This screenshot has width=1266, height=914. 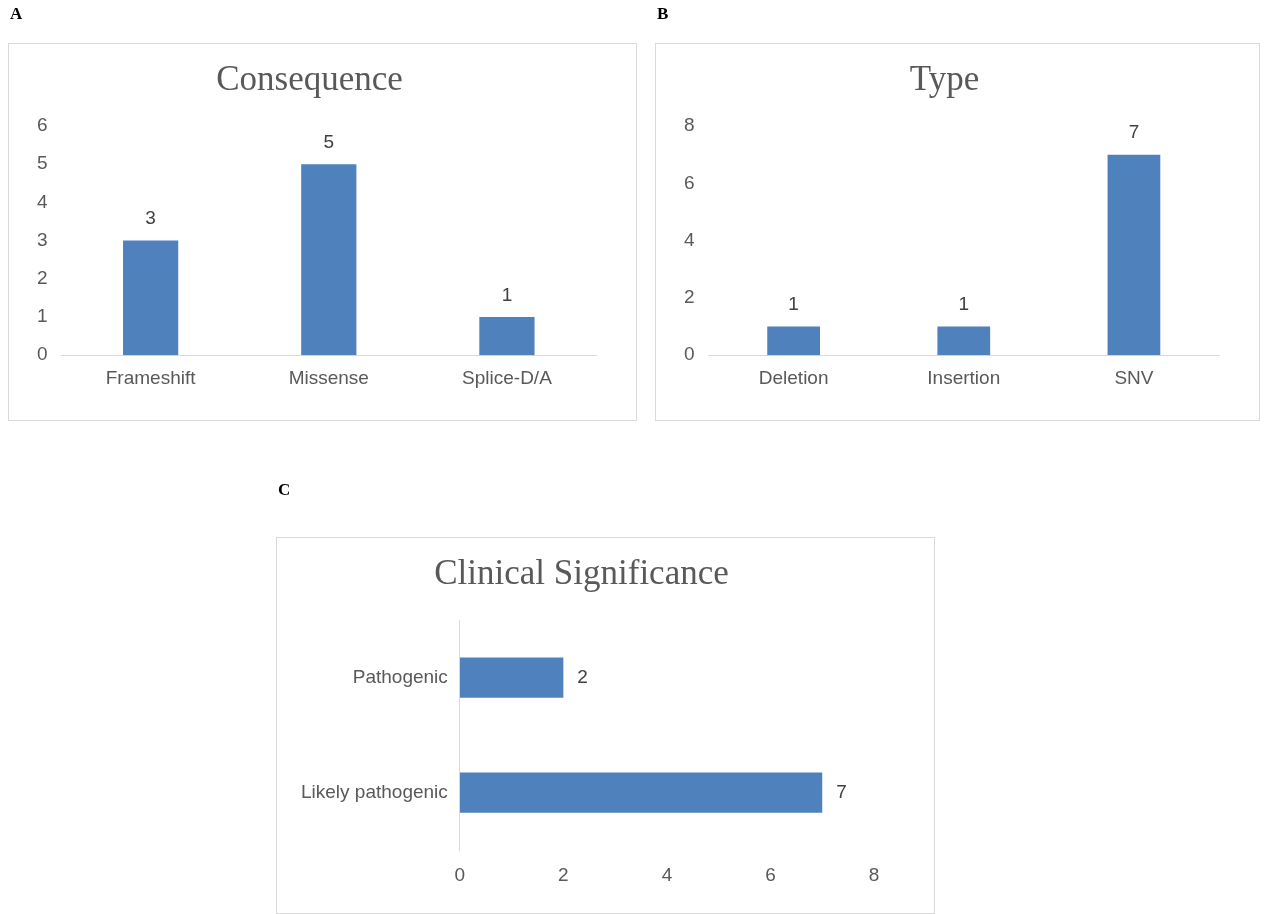 What do you see at coordinates (874, 874) in the screenshot?
I see `x-tick-label: 8` at bounding box center [874, 874].